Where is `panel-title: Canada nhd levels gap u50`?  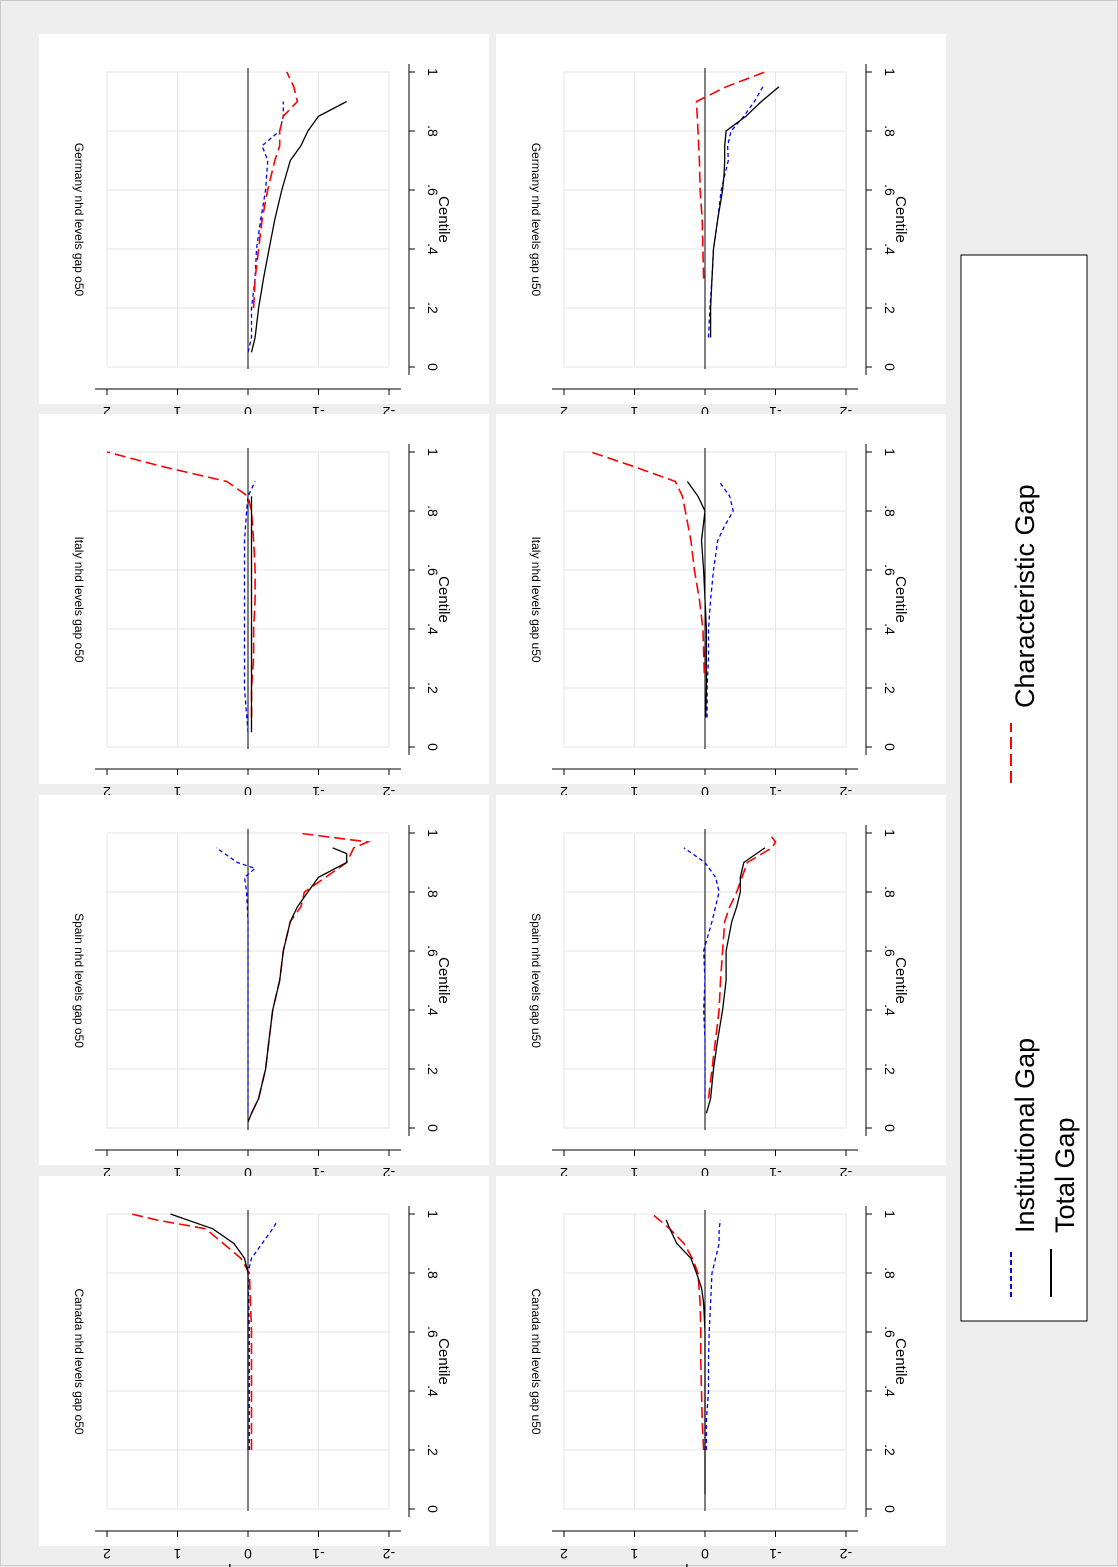 panel-title: Canada nhd levels gap u50 is located at coordinates (536, 1361).